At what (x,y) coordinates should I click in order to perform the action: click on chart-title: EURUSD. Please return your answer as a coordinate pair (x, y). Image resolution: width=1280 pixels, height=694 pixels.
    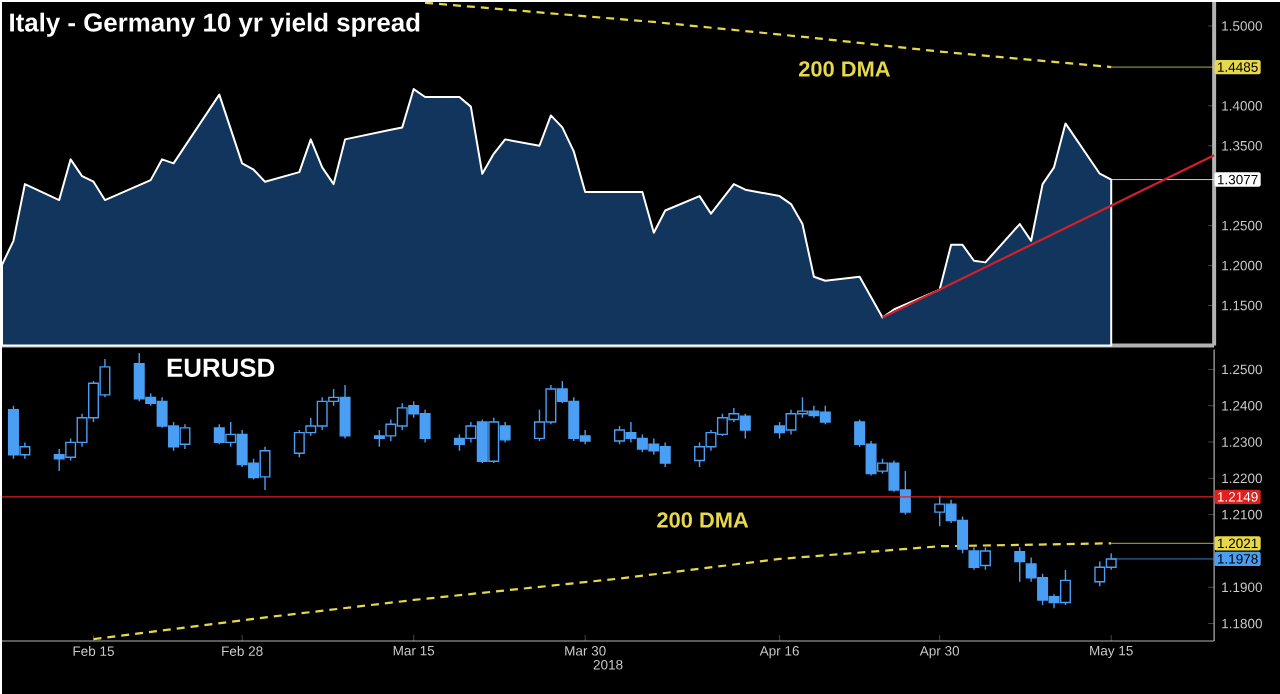
    Looking at the image, I should click on (221, 367).